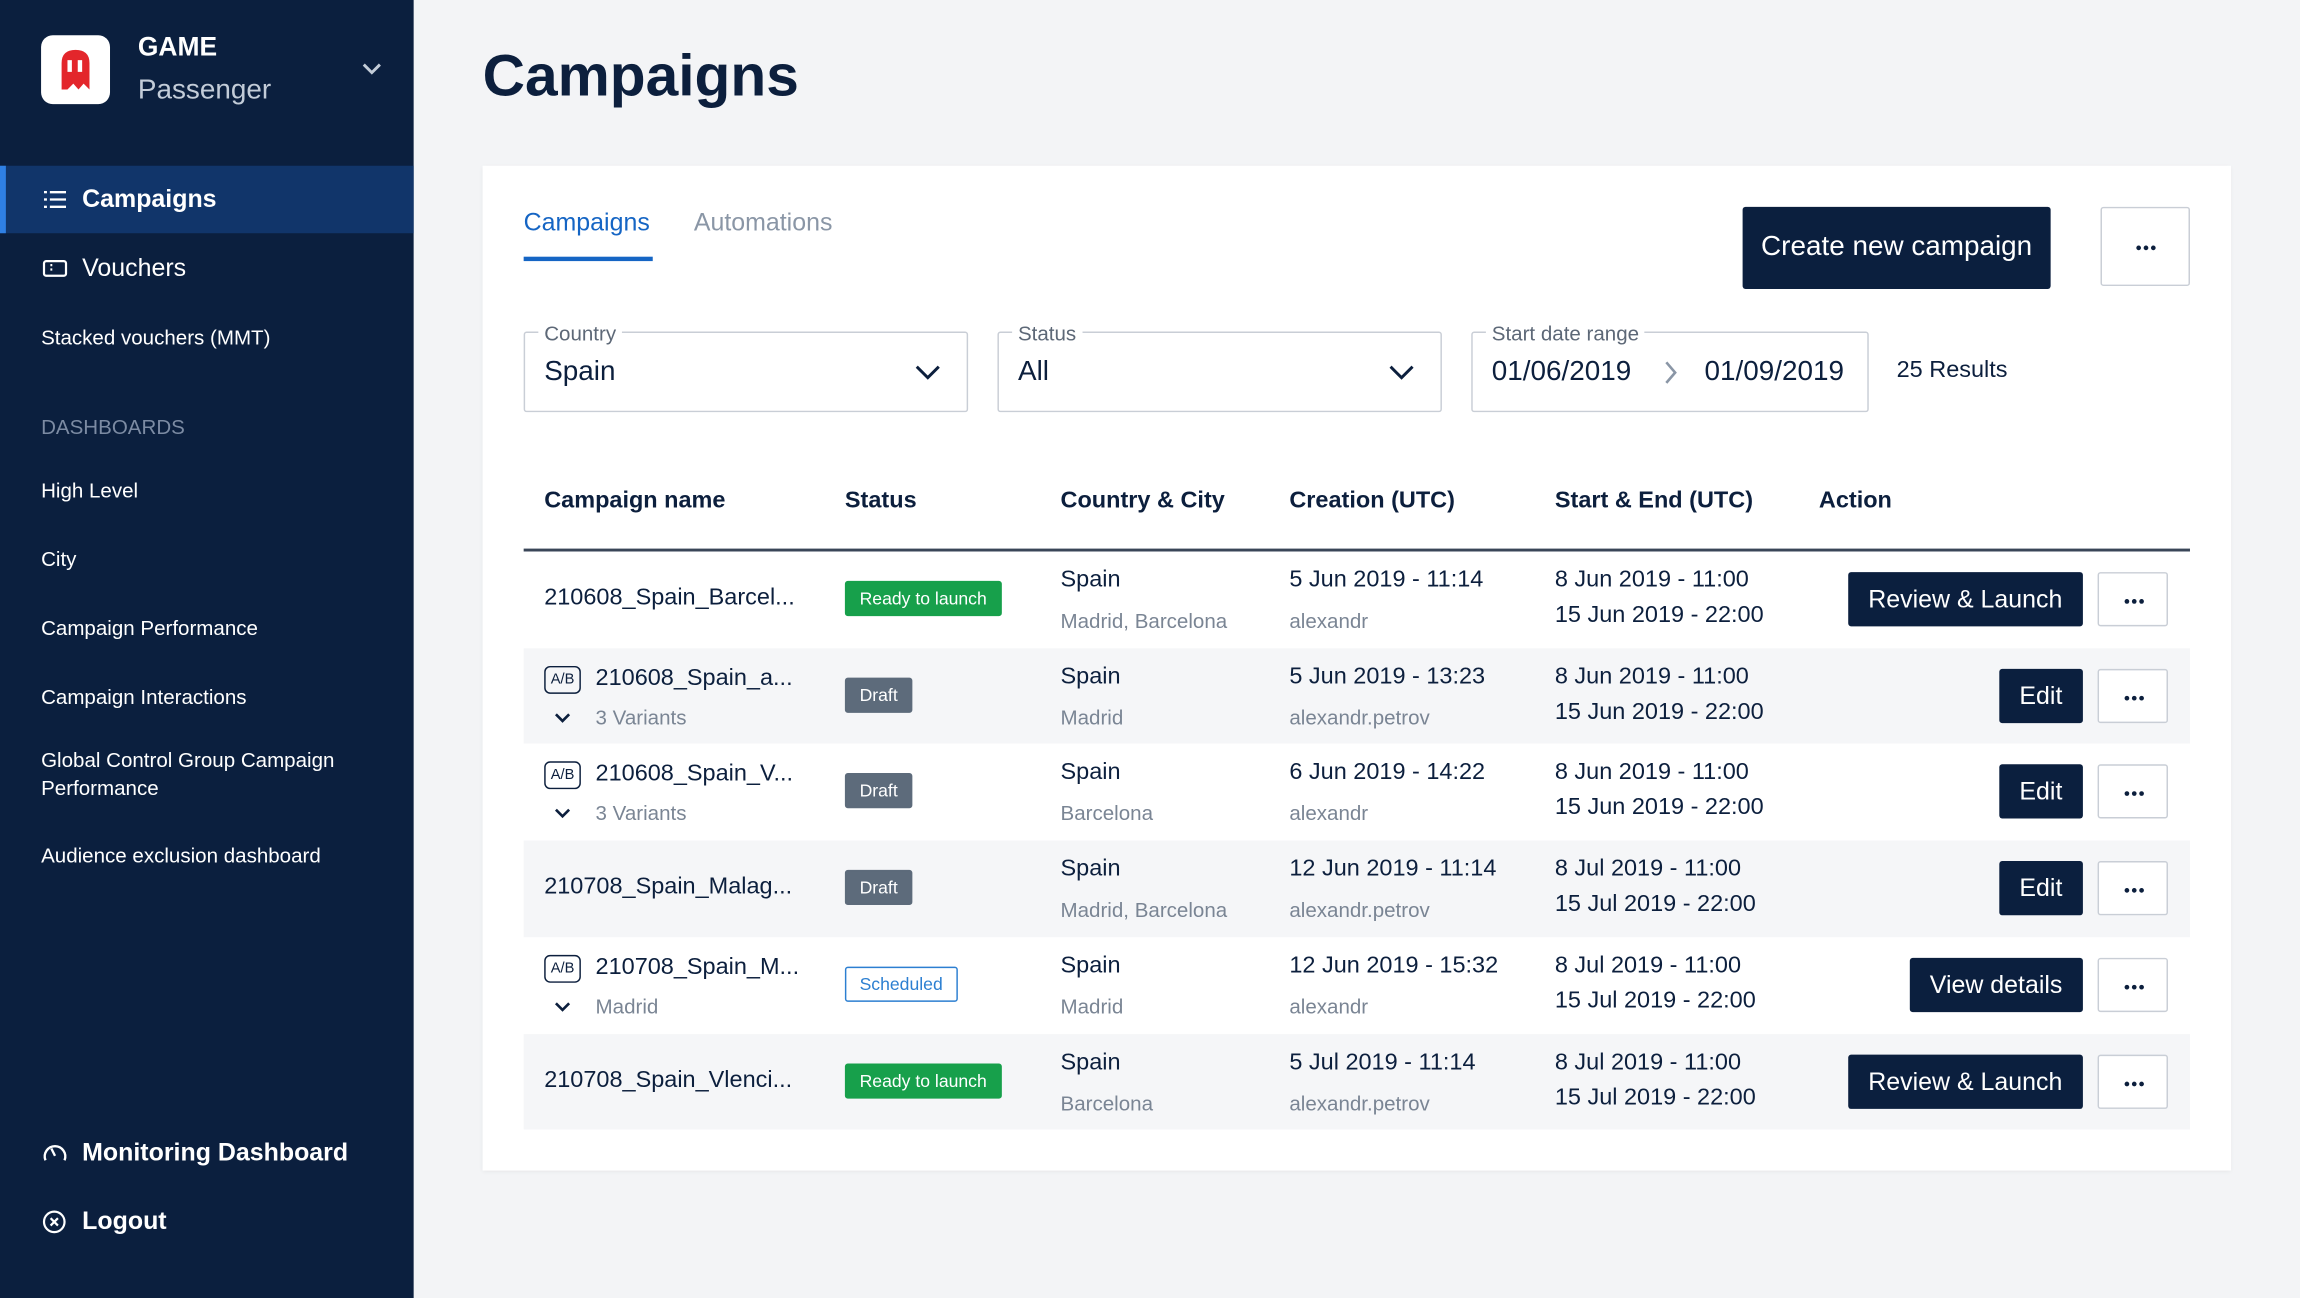 The height and width of the screenshot is (1298, 2300). What do you see at coordinates (1393, 869) in the screenshot?
I see `created: 12 Jun 2019 - 11:14` at bounding box center [1393, 869].